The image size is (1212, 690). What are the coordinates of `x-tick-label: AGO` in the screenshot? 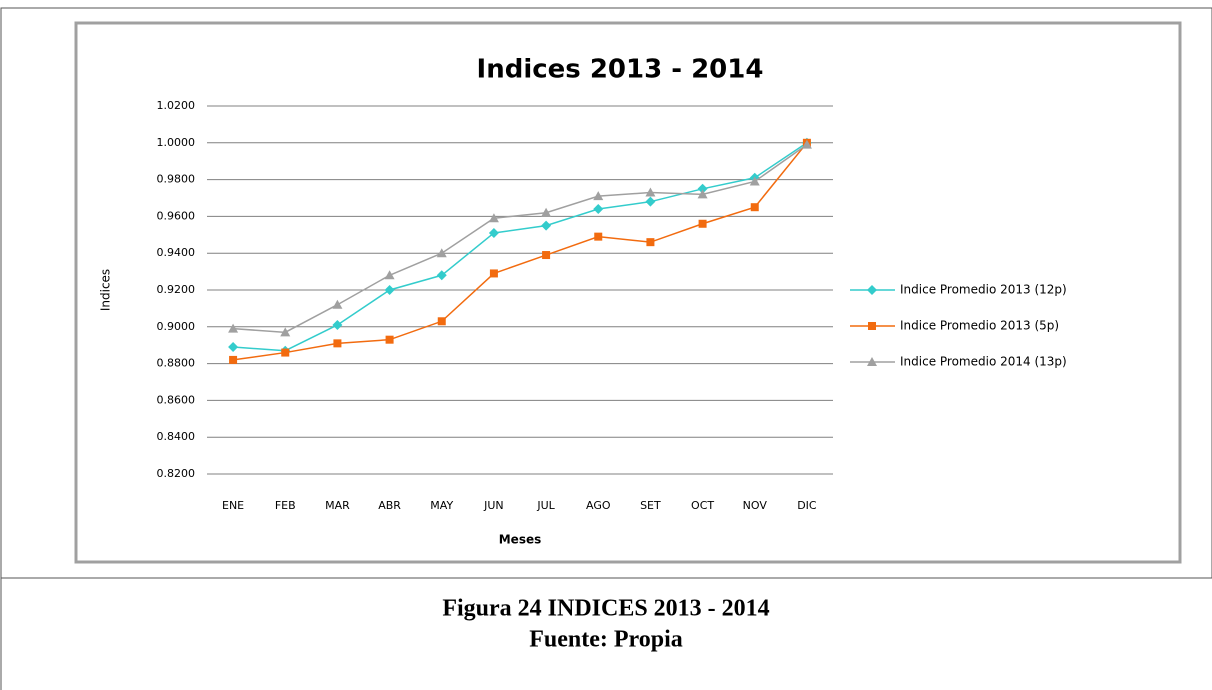 It's located at (598, 505).